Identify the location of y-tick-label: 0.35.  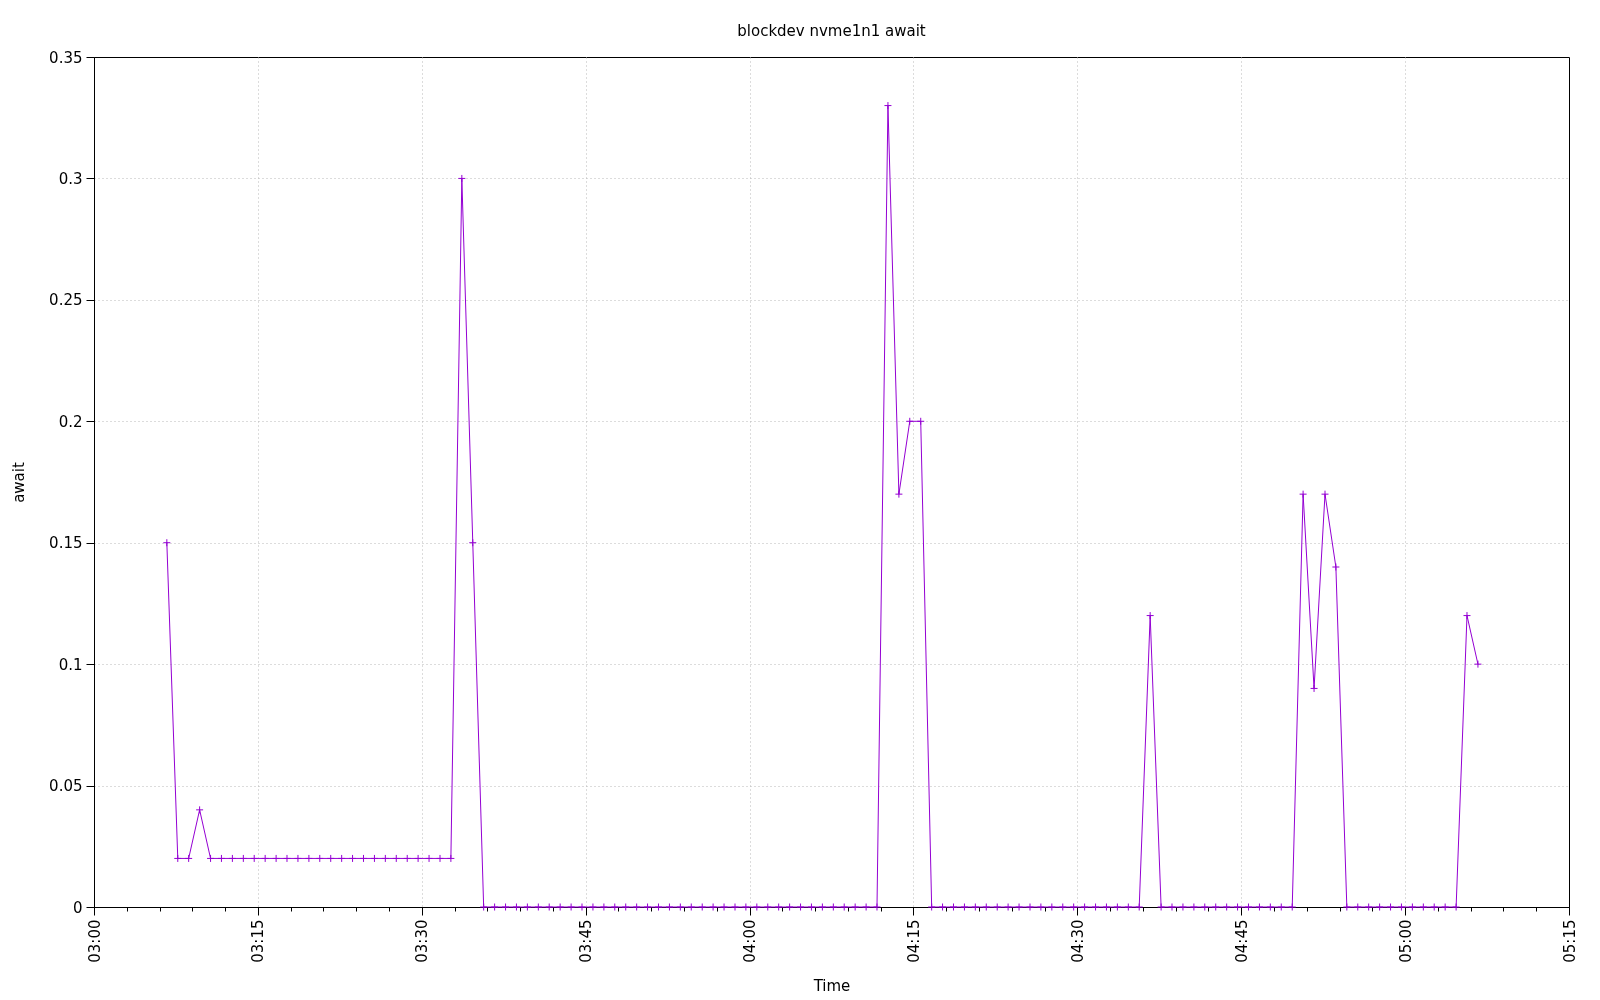
(66, 57).